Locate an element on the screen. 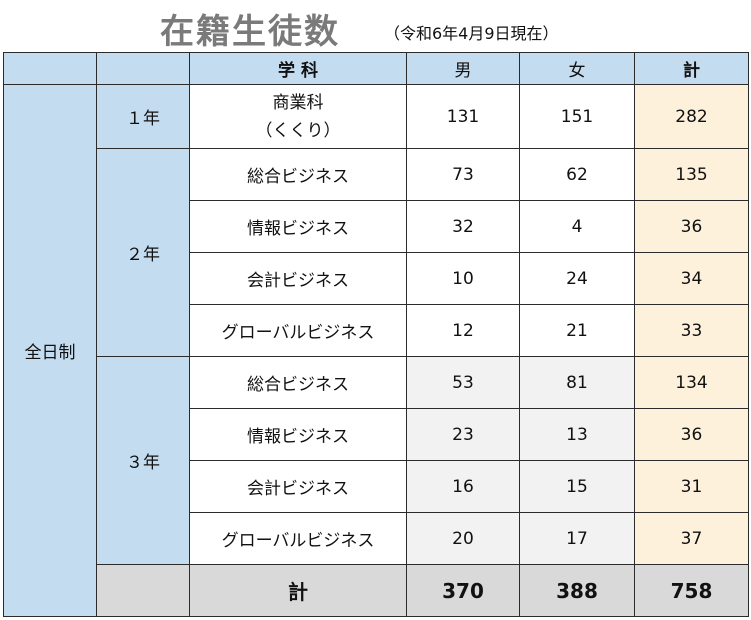 This screenshot has width=751, height=620. female-count: 4 is located at coordinates (577, 226).